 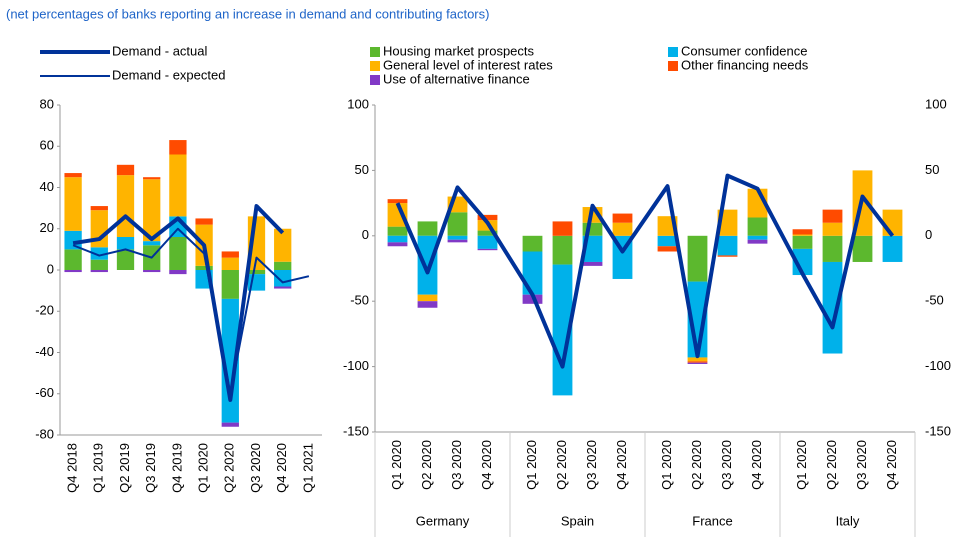 I want to click on group-label: Italy, so click(x=848, y=520).